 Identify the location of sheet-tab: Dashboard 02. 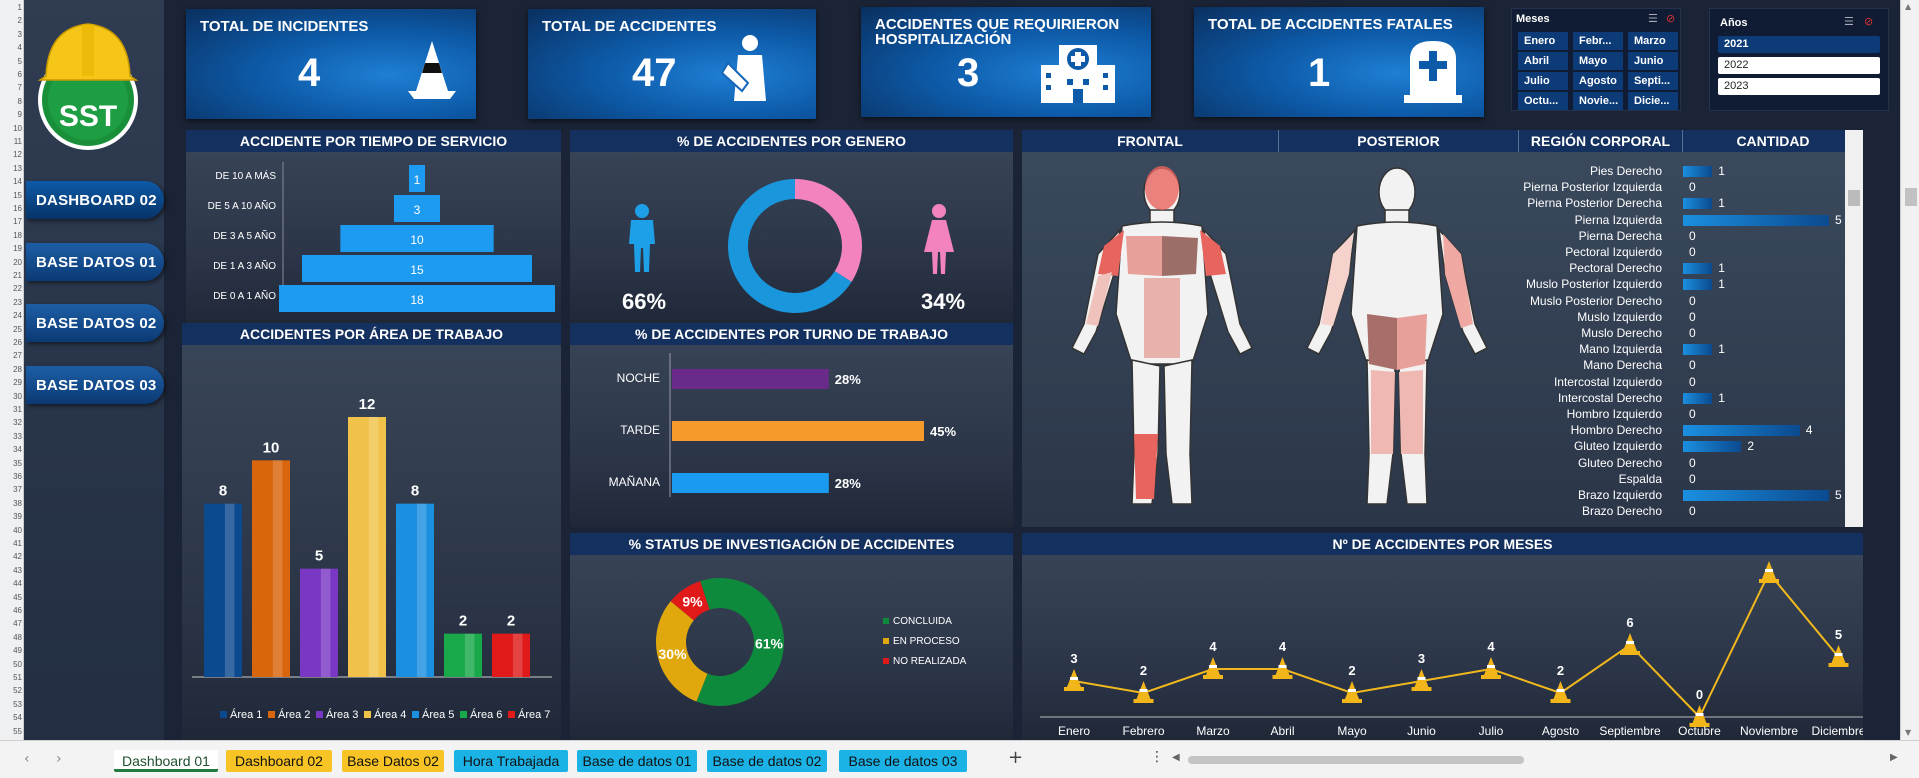
(279, 761).